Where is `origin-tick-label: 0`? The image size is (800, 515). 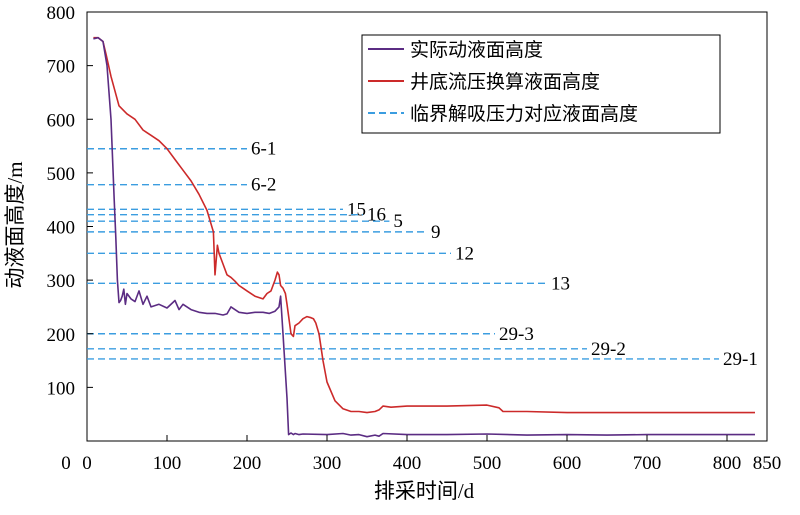
origin-tick-label: 0 is located at coordinates (66, 463).